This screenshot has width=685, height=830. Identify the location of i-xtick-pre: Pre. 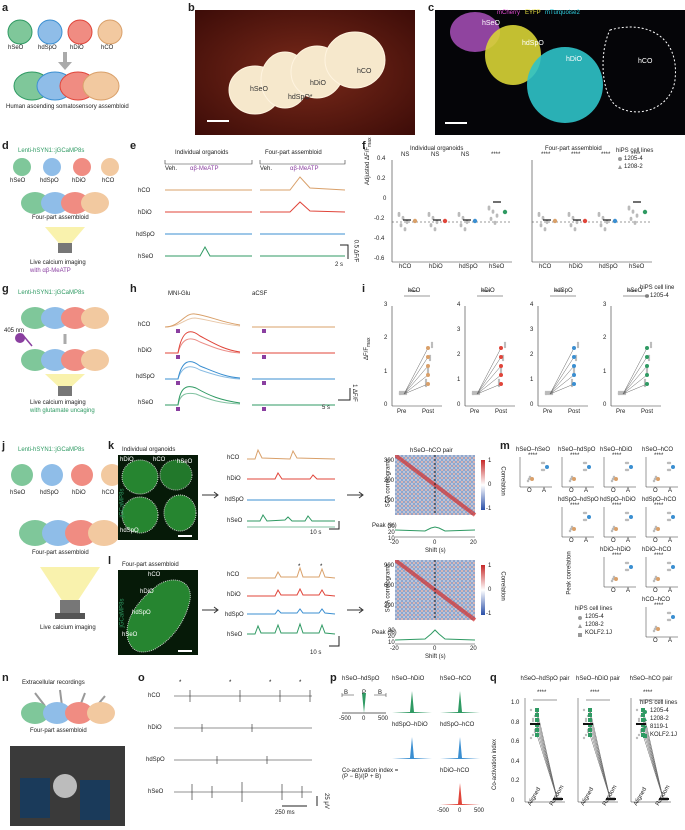
(402, 412).